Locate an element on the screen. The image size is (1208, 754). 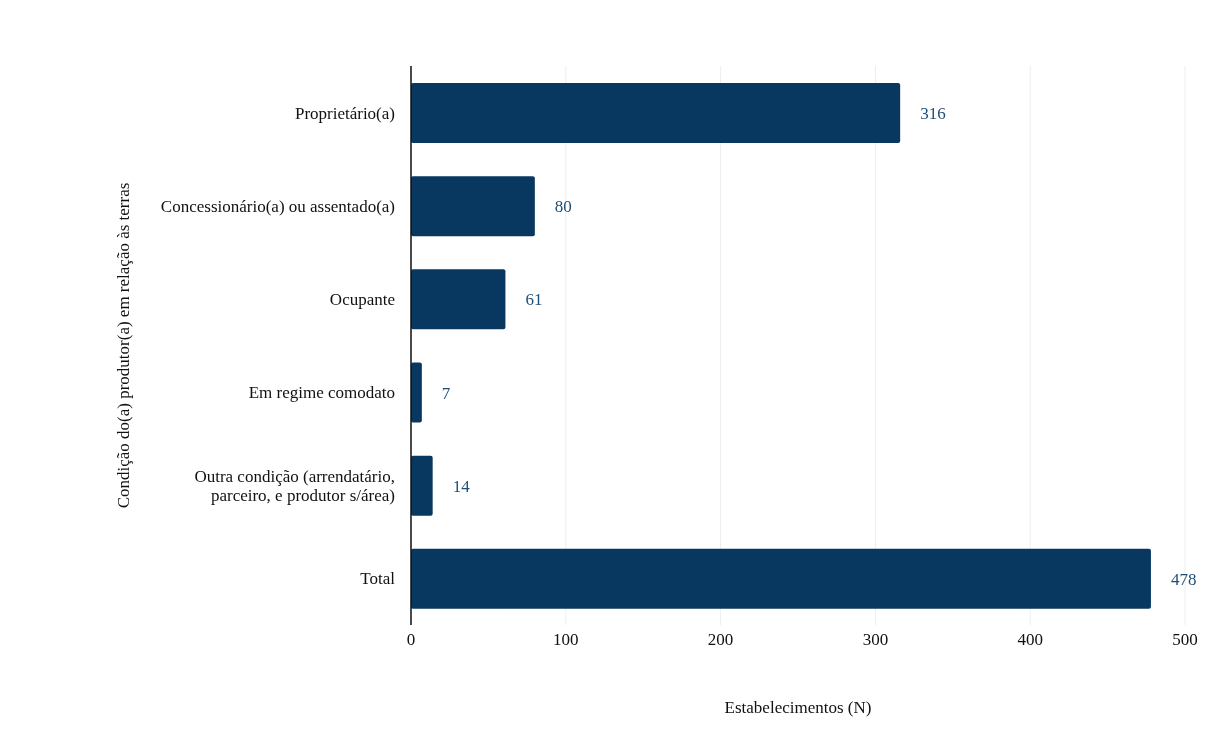
y-tick-label: Em regime comodato is located at coordinates (321, 393).